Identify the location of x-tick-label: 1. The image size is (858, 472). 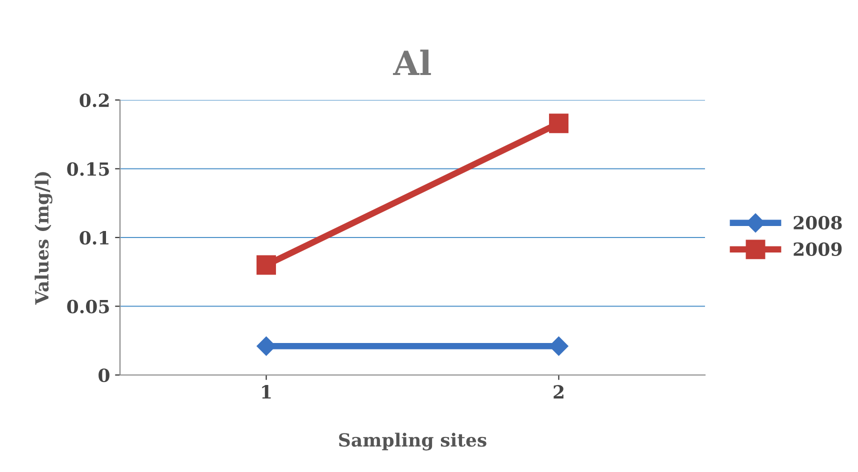
(266, 391).